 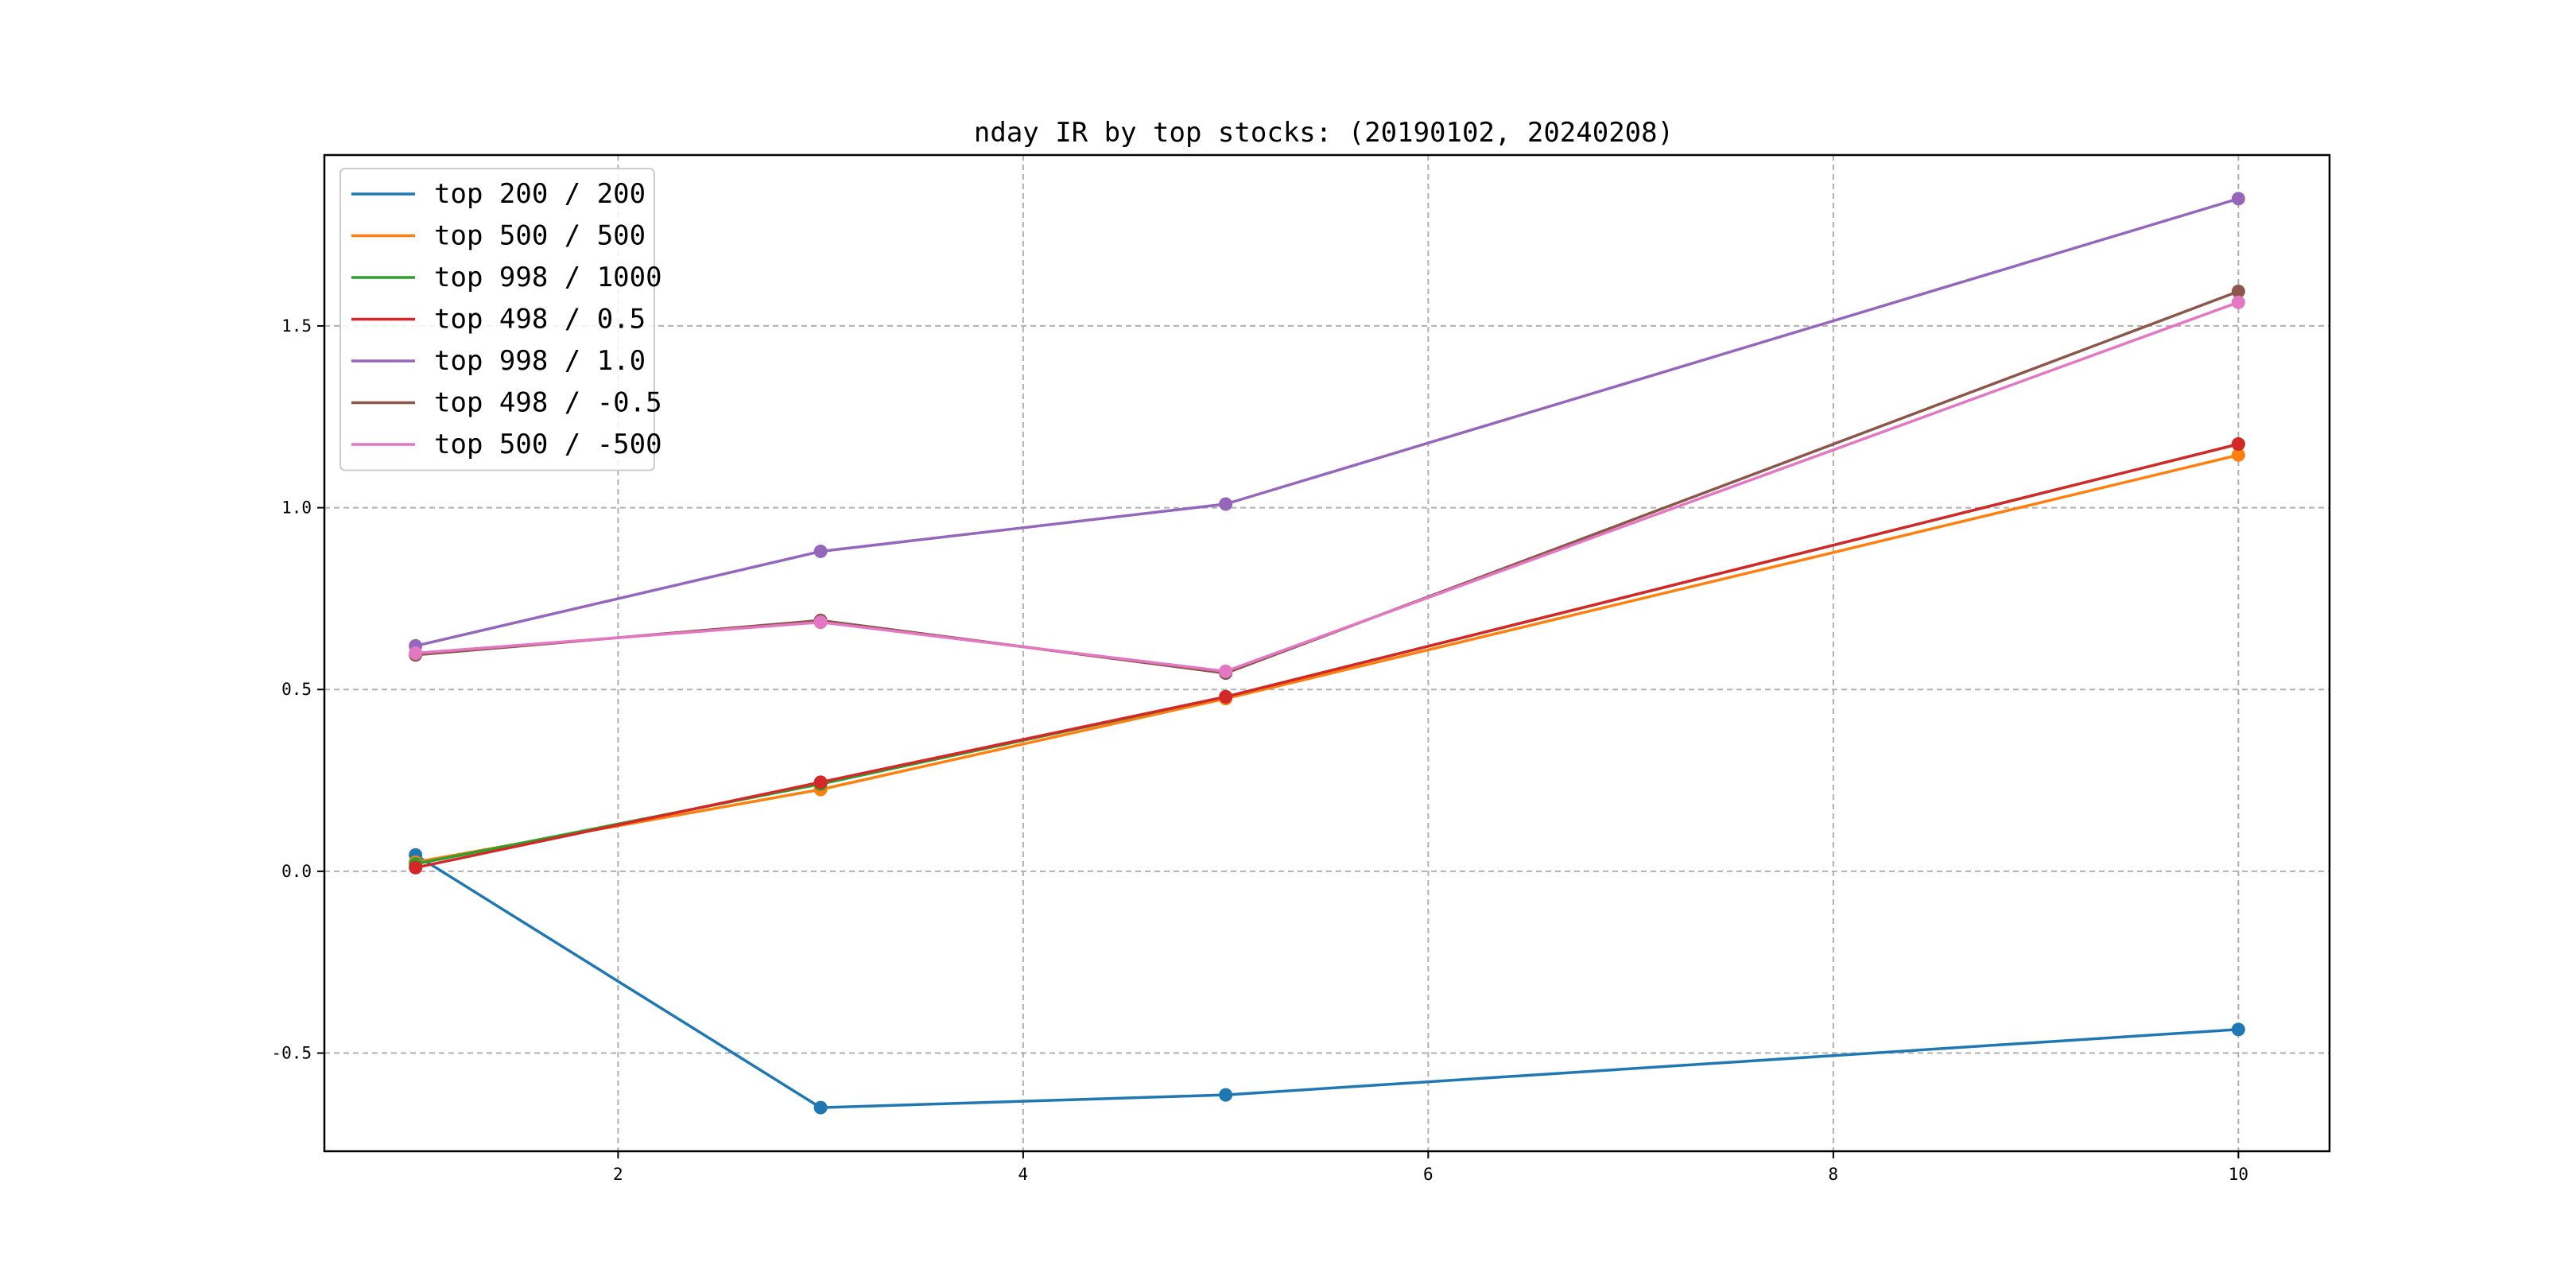 I want to click on legend-label: top 498 / 0.5, so click(x=540, y=320).